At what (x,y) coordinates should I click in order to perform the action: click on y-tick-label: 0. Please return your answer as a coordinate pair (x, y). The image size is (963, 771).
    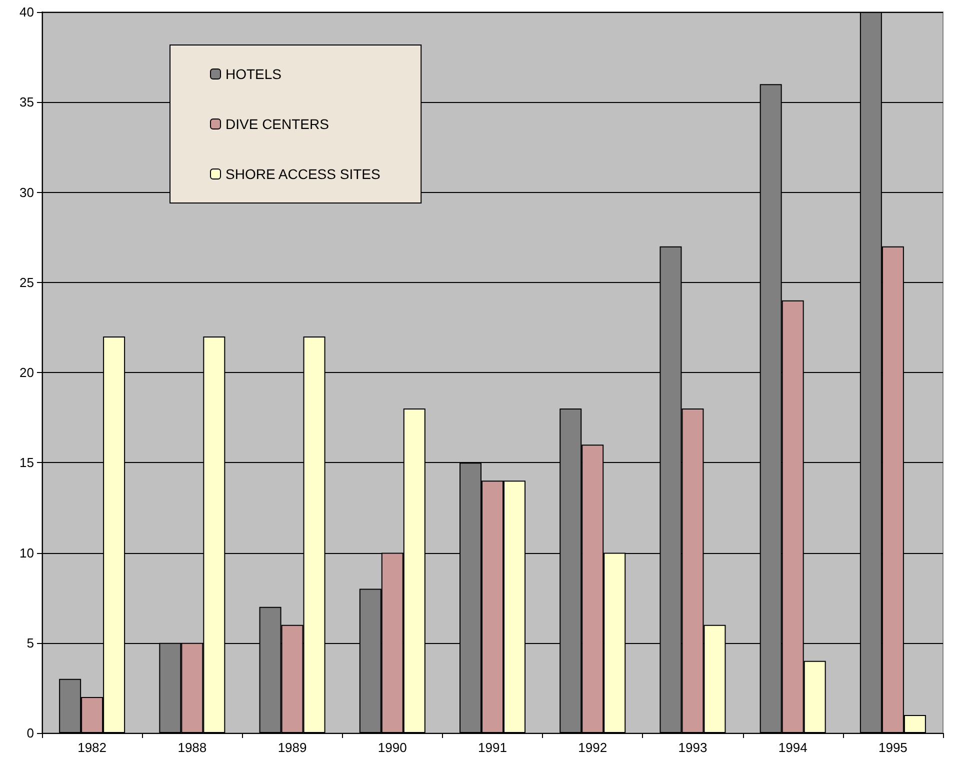
    Looking at the image, I should click on (30, 733).